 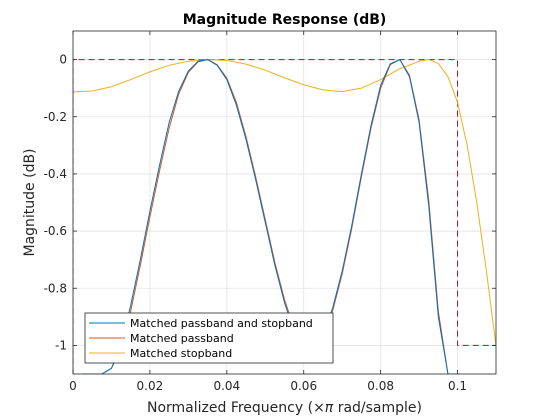 What do you see at coordinates (226, 386) in the screenshot?
I see `x-tick-label-2: 0.04` at bounding box center [226, 386].